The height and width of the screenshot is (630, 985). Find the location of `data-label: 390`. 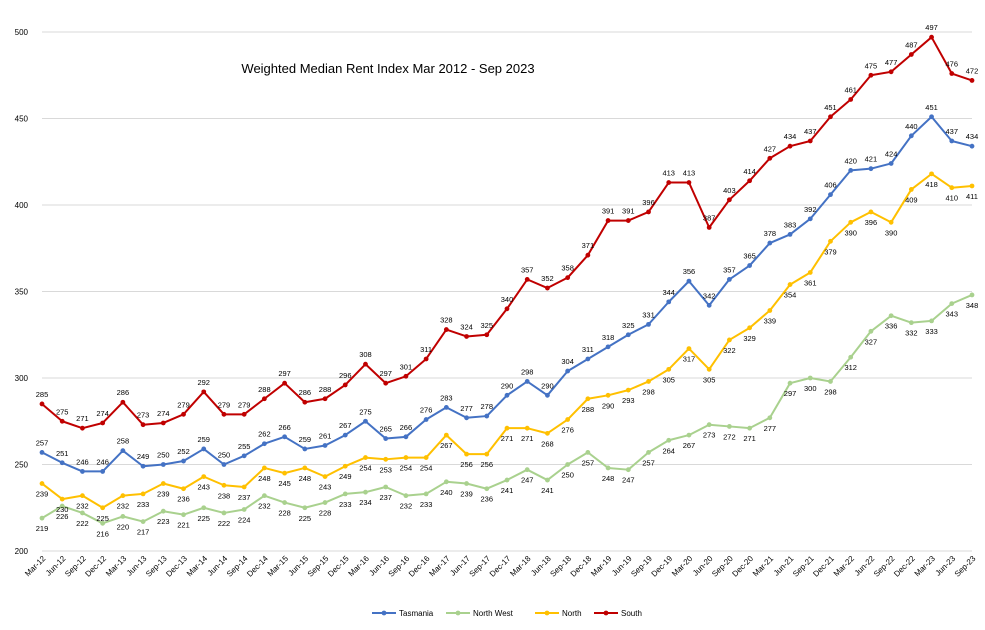

data-label: 390 is located at coordinates (850, 232).